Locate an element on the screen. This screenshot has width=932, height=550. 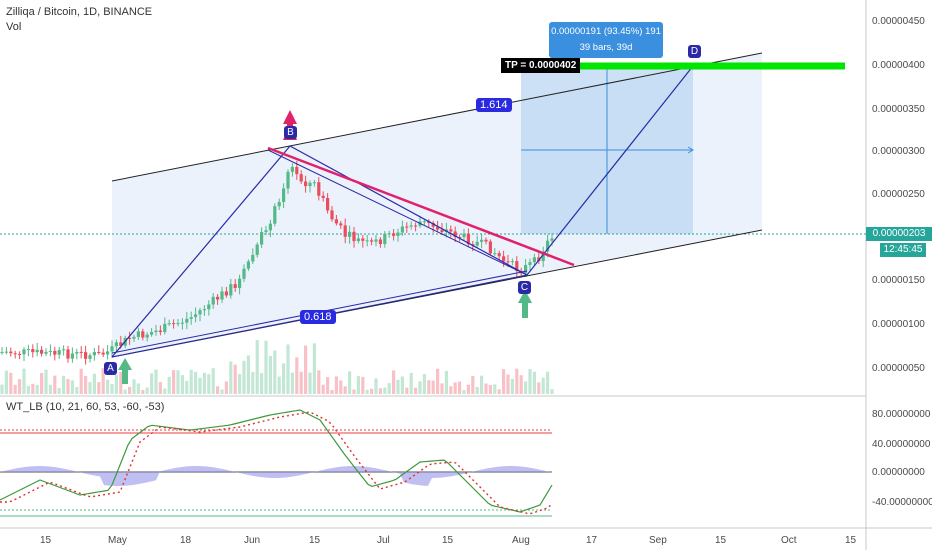
osc-tick: -40.00000000 is located at coordinates (902, 502).